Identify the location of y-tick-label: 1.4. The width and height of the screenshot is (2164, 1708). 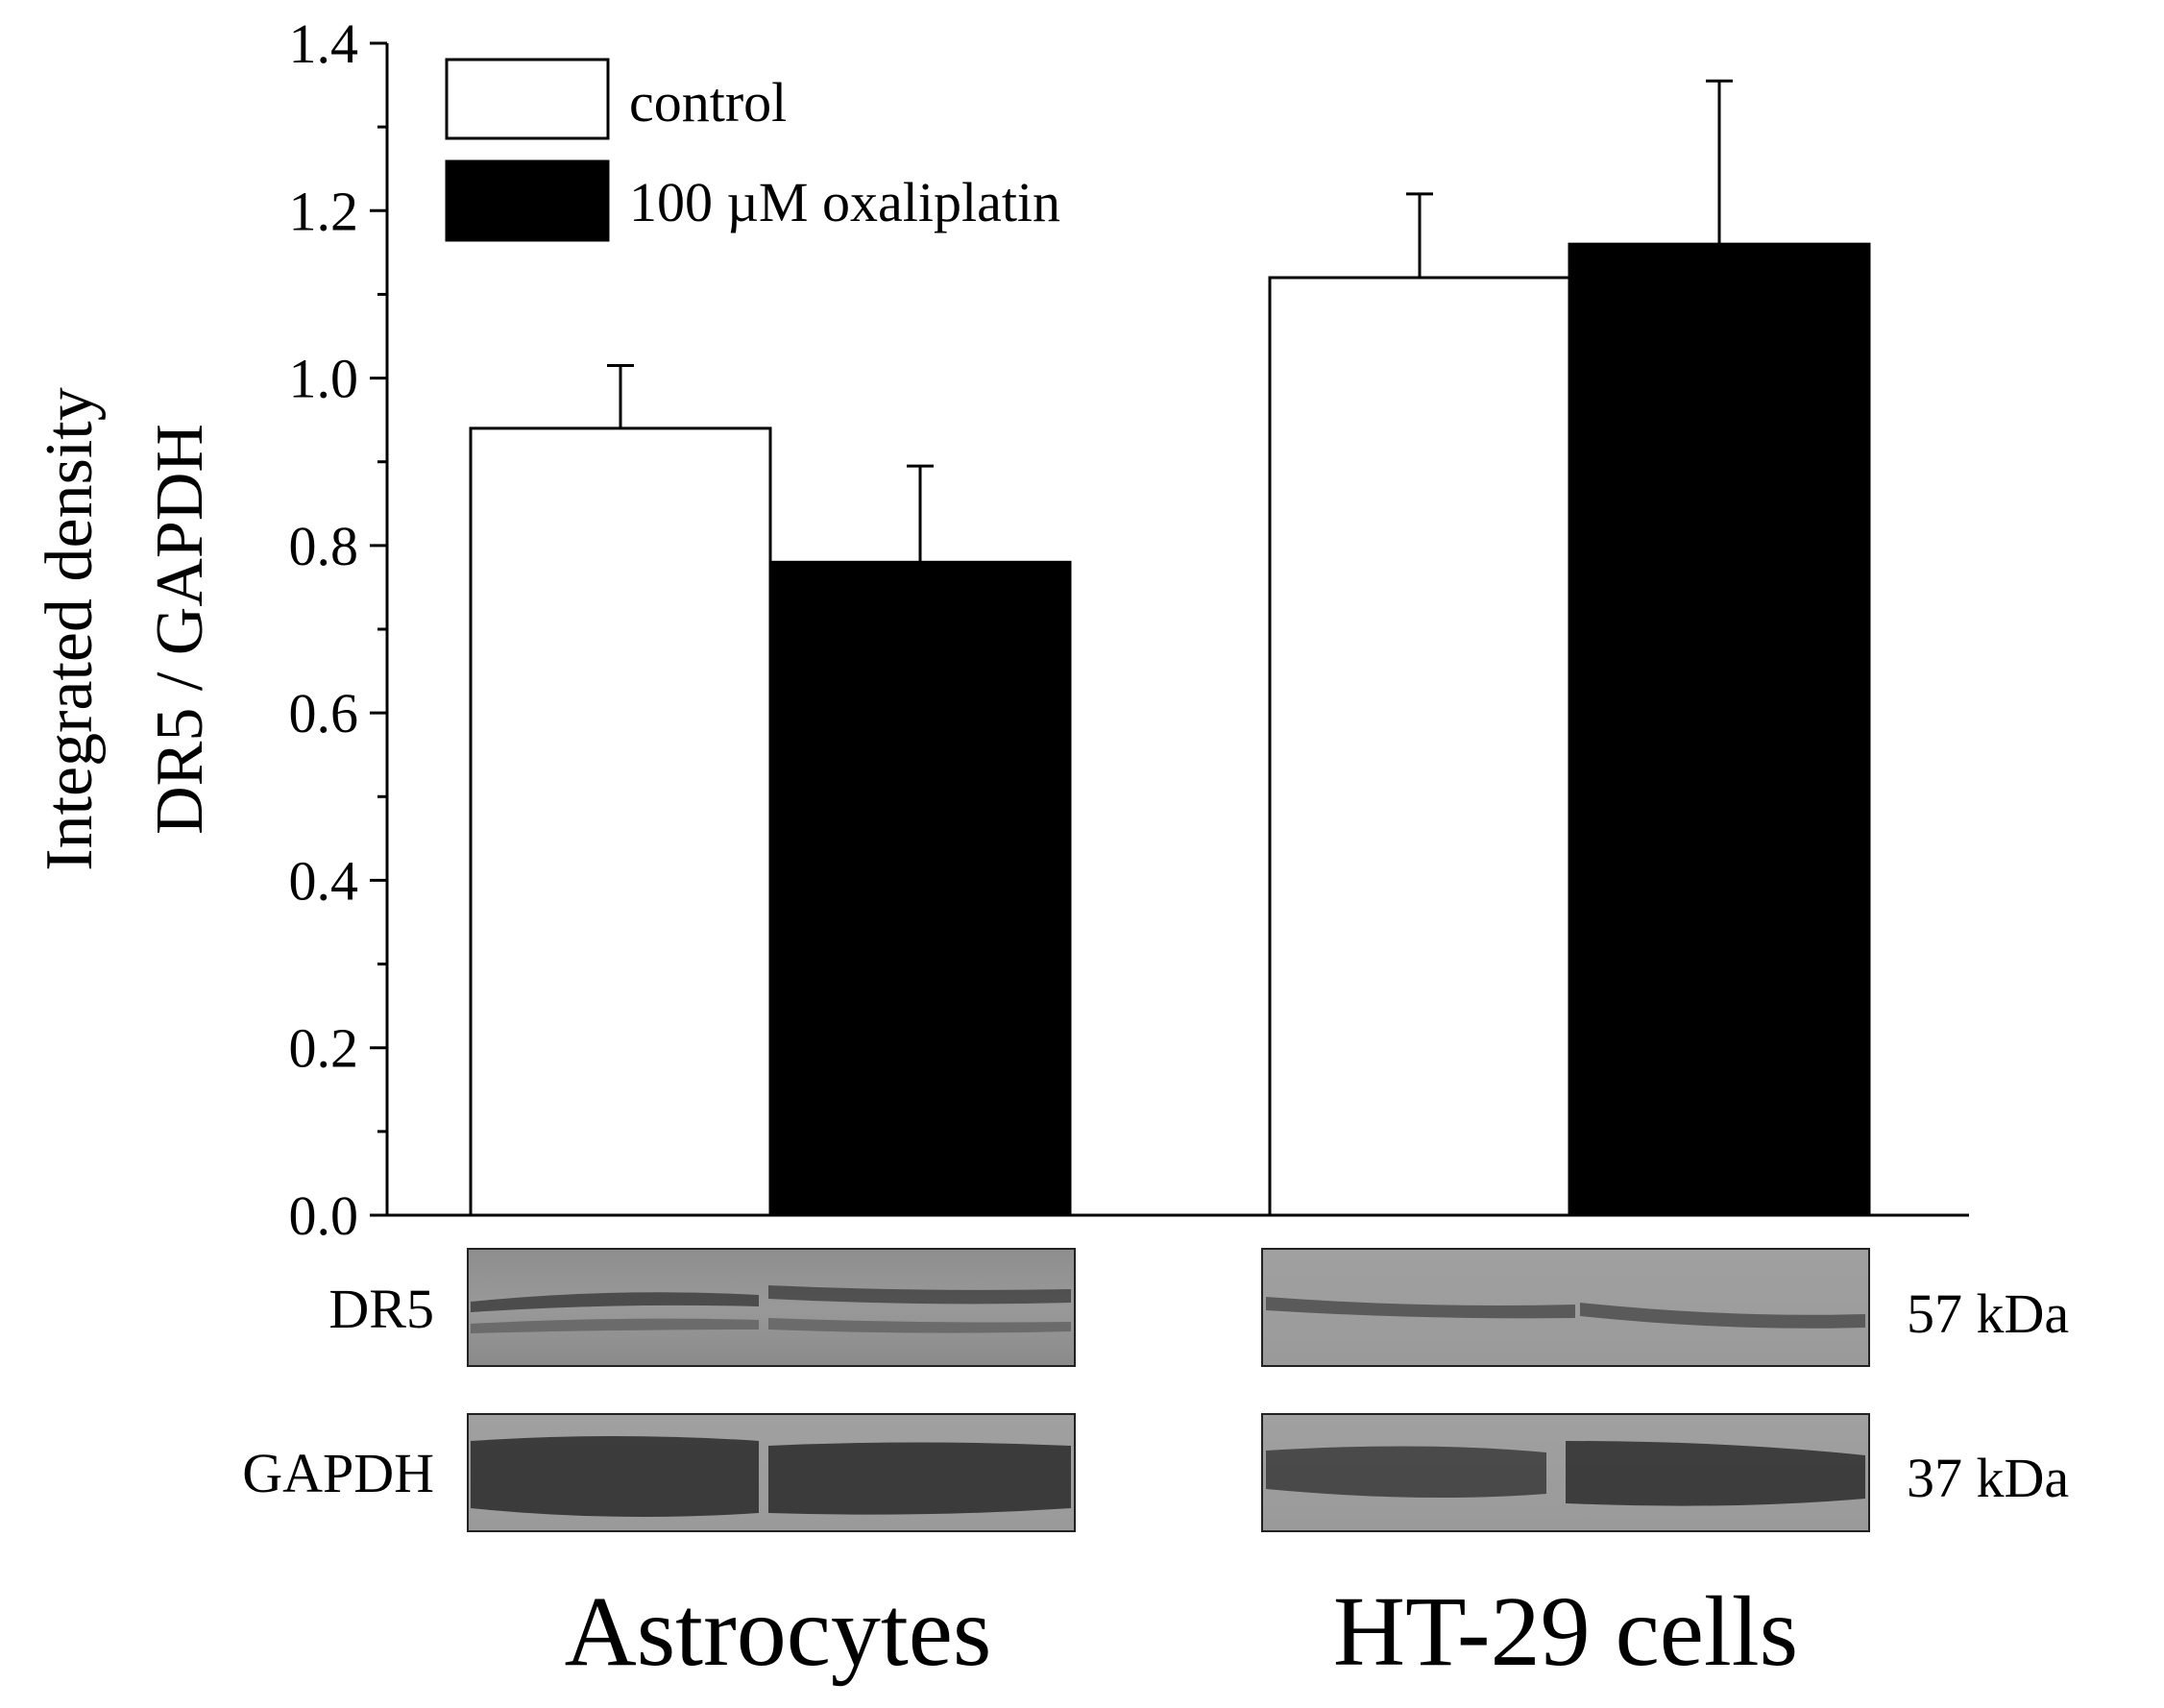
(324, 43).